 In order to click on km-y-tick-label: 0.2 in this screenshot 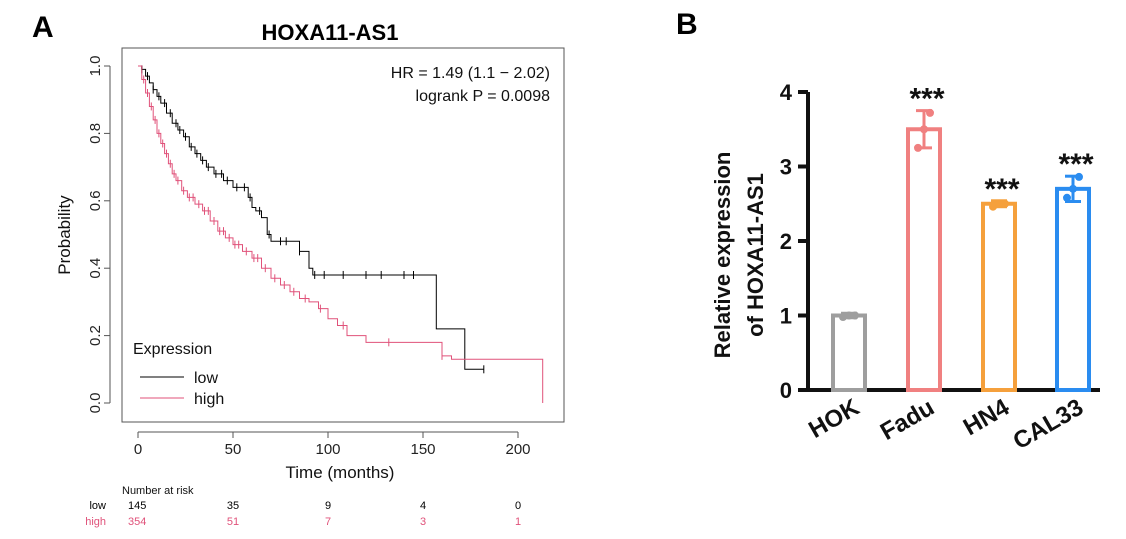, I will do `click(95, 335)`.